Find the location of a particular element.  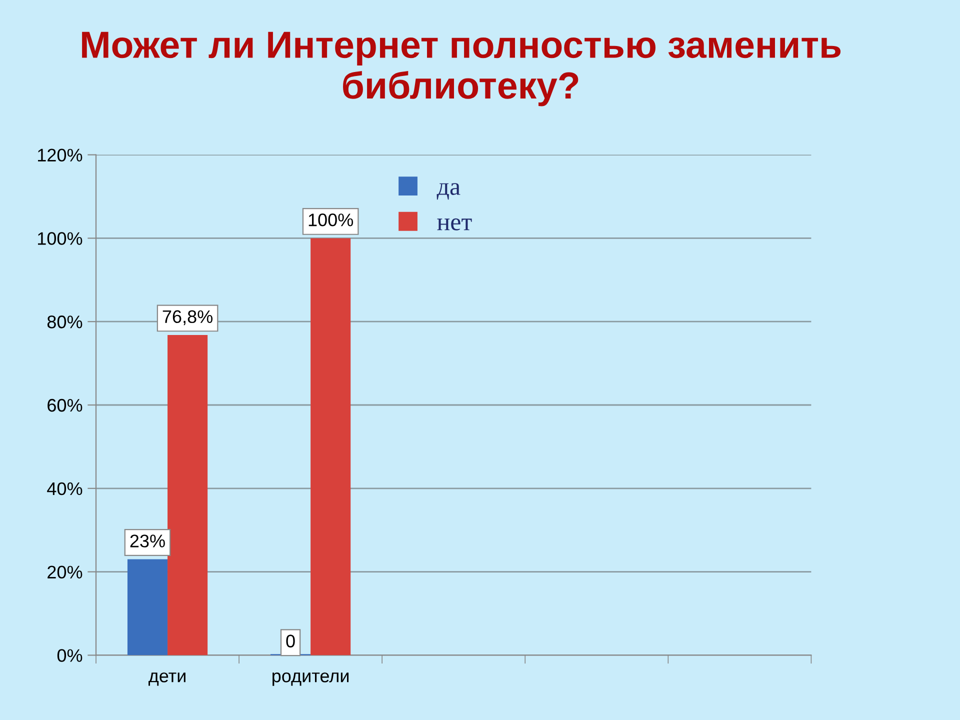

y-tick-label: 20% is located at coordinates (65, 572).